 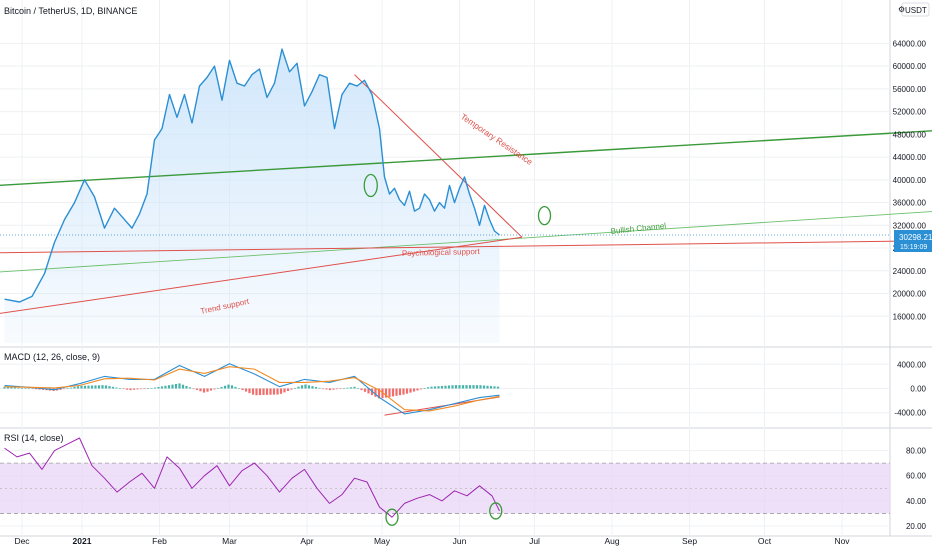 I want to click on rsi-tick-label: 40.00, so click(x=916, y=501).